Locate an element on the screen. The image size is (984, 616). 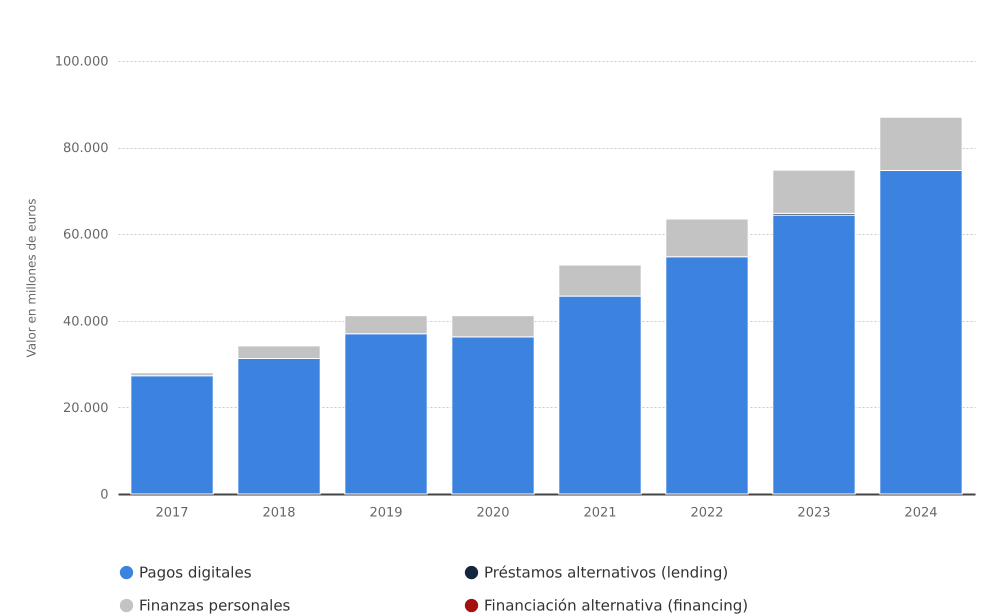
legend-label: Préstamos alternativos (lending) is located at coordinates (606, 573).